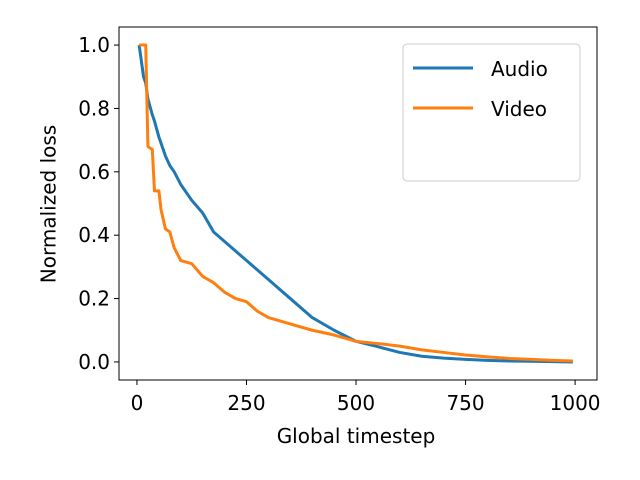 The image size is (640, 480). What do you see at coordinates (94, 362) in the screenshot?
I see `y-tick-label: 0.0` at bounding box center [94, 362].